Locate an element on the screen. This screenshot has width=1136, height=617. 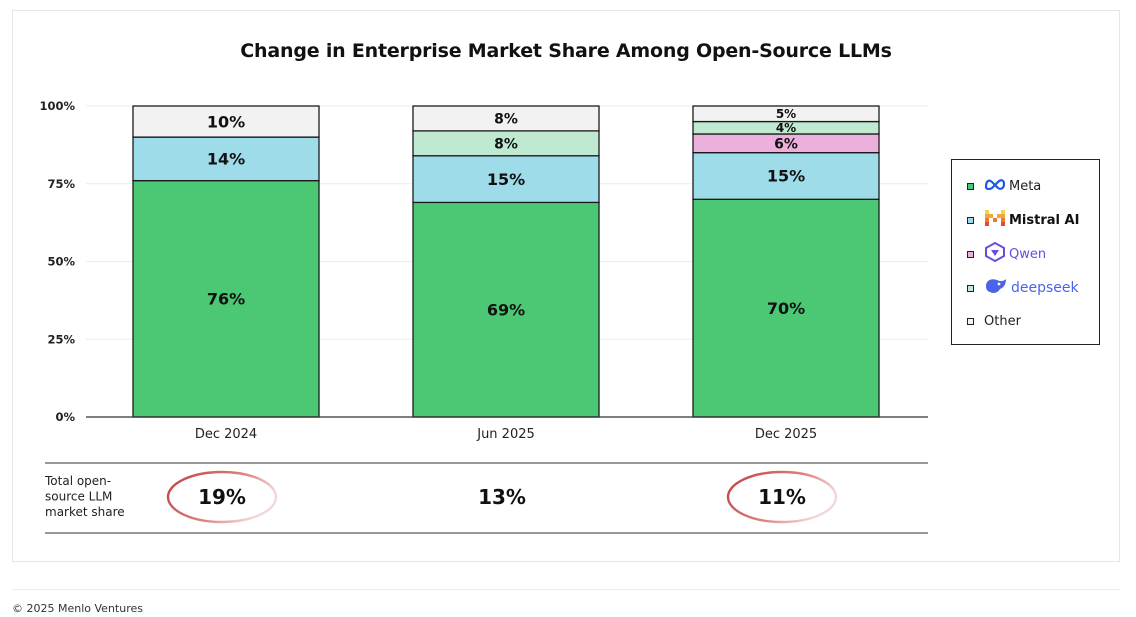
legend-swatch-qwen is located at coordinates (970, 254).